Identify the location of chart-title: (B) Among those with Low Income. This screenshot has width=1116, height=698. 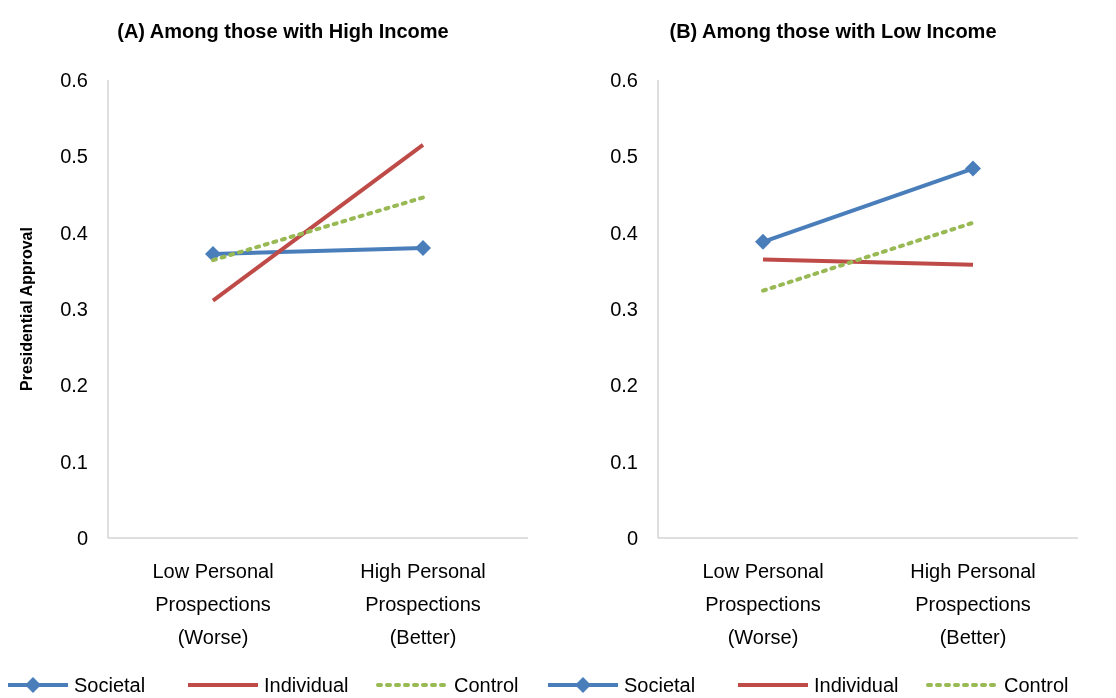
(833, 31).